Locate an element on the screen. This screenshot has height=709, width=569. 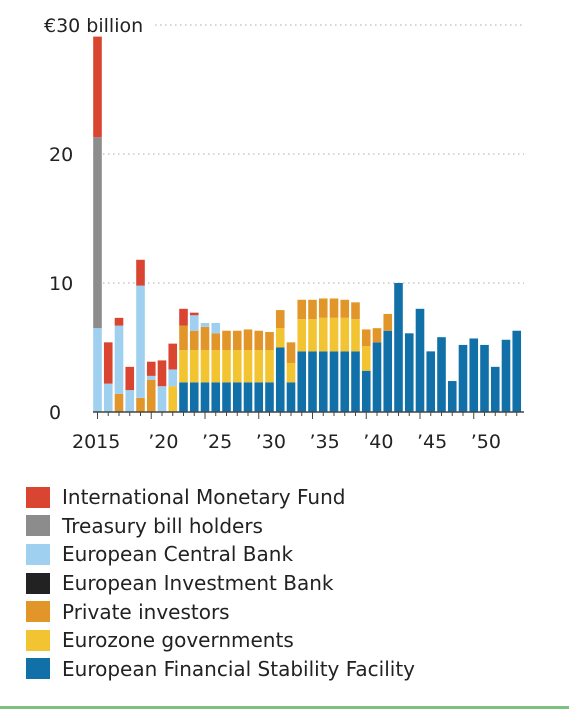
x-tick-label-2025: ’25 is located at coordinates (217, 442).